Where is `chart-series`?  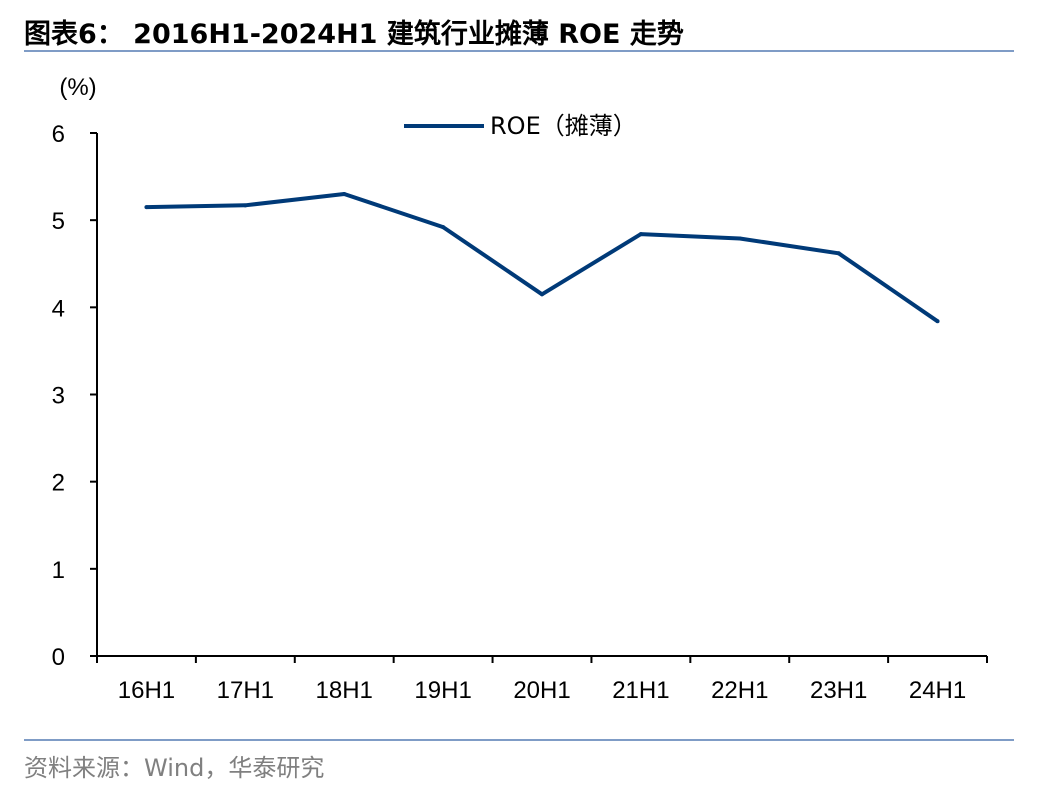 chart-series is located at coordinates (542, 258).